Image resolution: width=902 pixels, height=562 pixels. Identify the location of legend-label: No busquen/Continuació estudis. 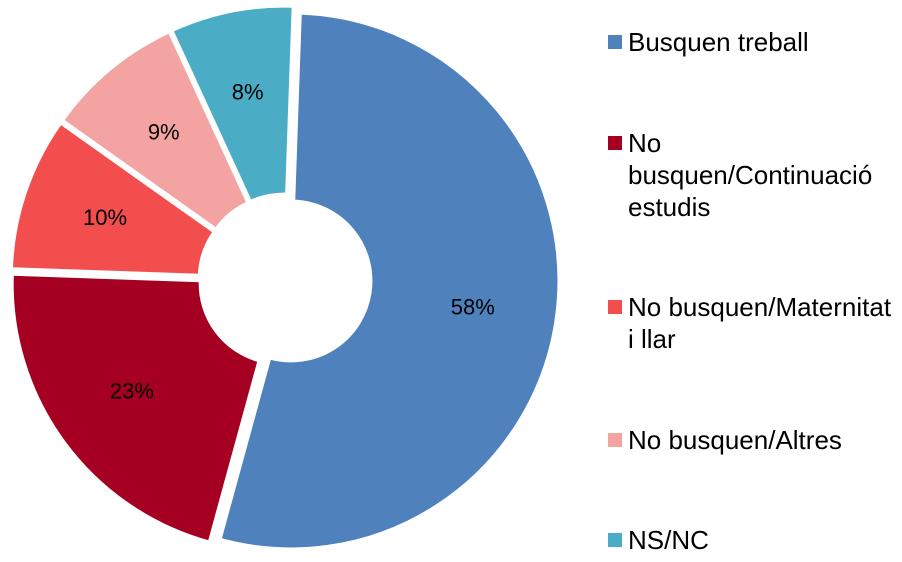
(750, 174).